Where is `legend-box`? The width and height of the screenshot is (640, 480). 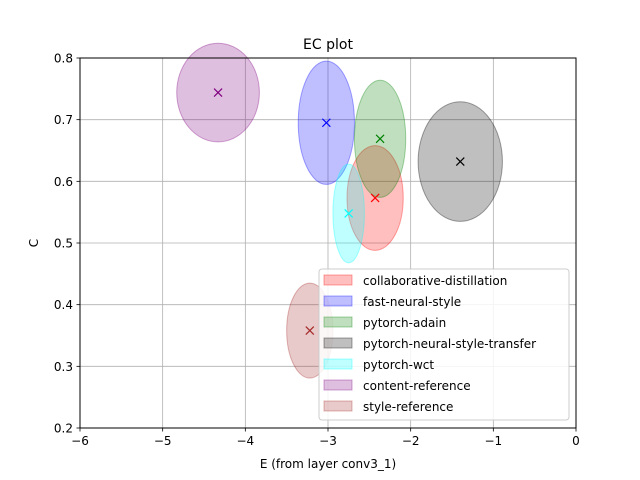 legend-box is located at coordinates (444, 344).